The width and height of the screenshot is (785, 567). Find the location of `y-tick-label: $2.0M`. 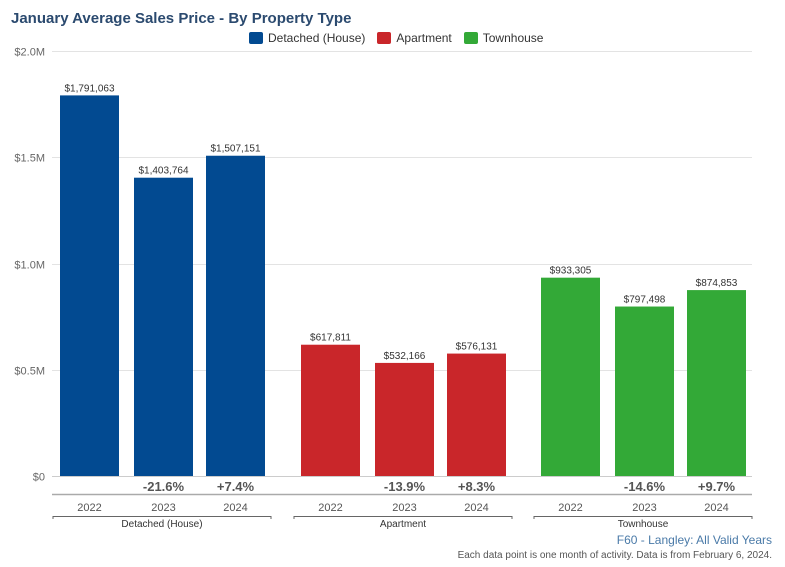

y-tick-label: $2.0M is located at coordinates (29, 53).